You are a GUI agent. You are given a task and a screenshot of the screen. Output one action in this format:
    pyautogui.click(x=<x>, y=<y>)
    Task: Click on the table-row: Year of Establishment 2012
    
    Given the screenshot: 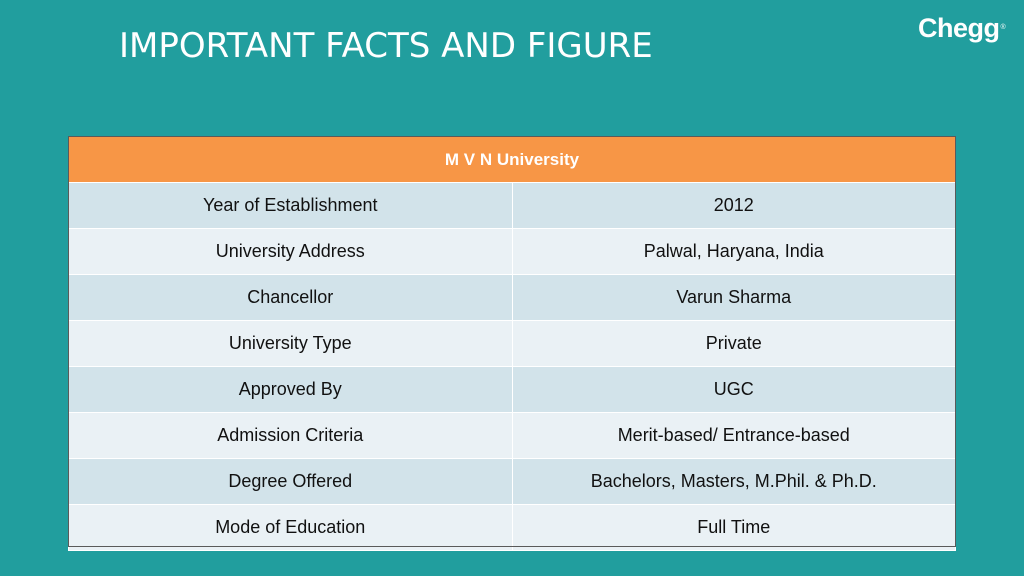 What is the action you would take?
    pyautogui.click(x=512, y=205)
    